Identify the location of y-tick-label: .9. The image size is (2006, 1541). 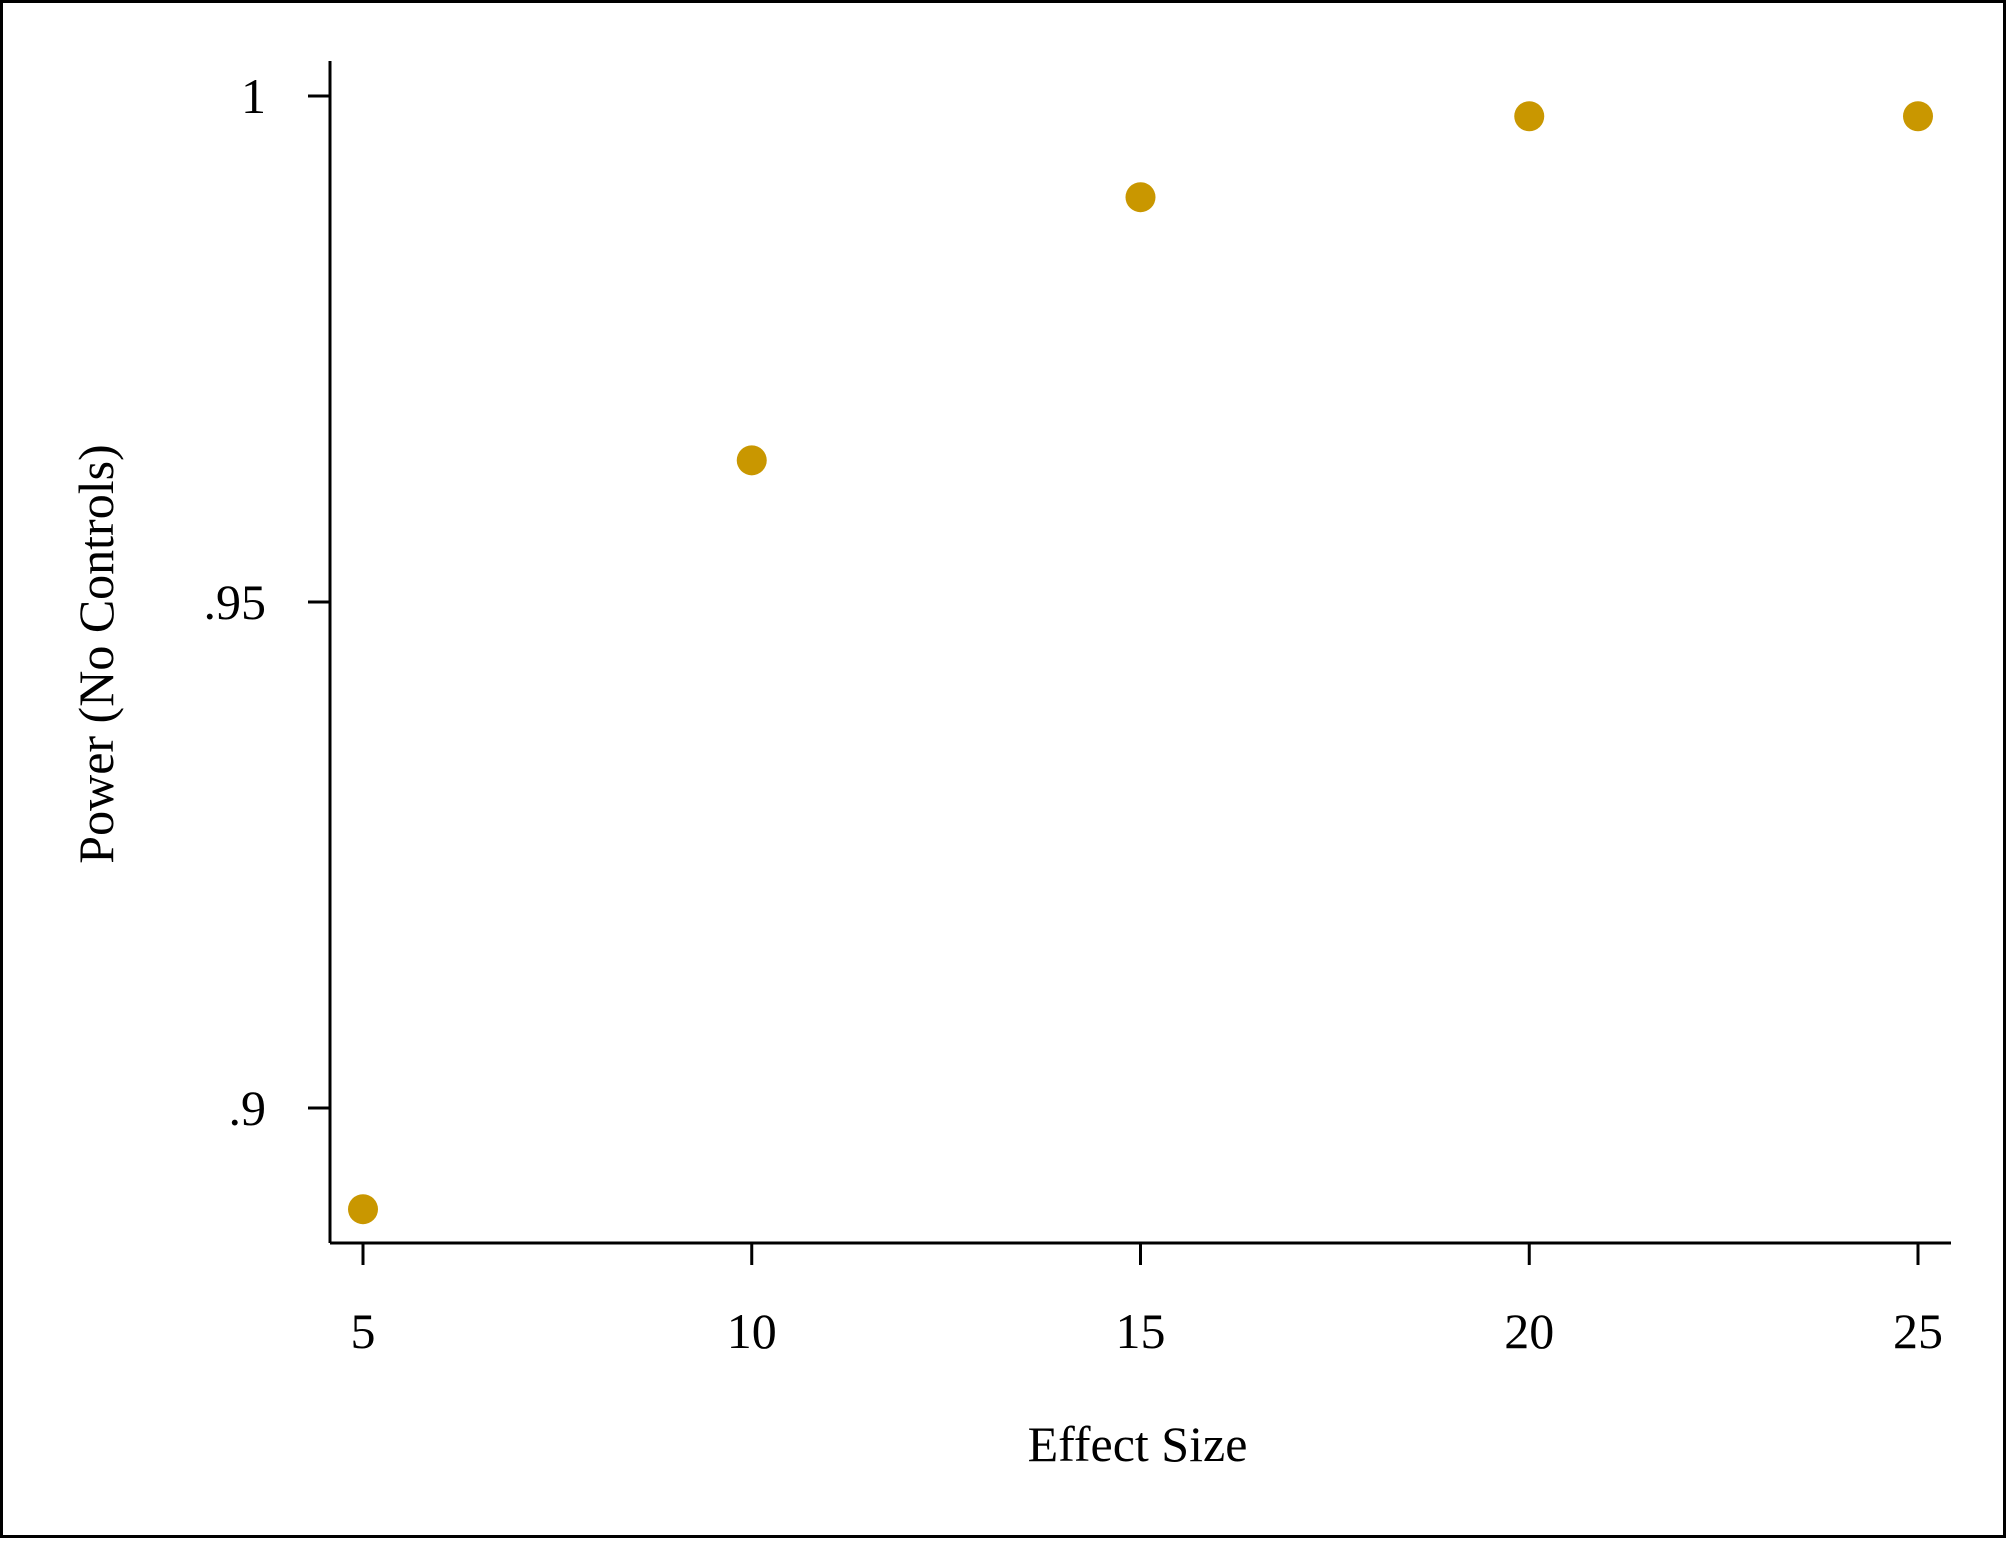
(248, 1108).